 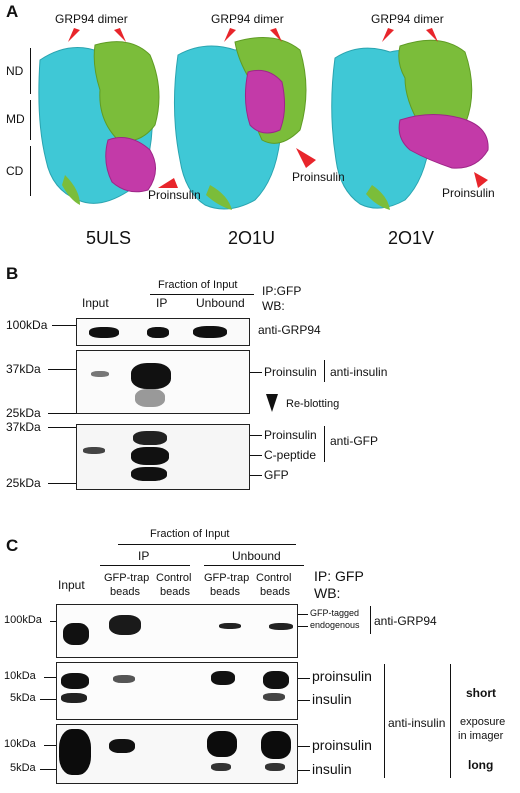 What do you see at coordinates (225, 592) in the screenshot?
I see `c-lane3-line2: beads` at bounding box center [225, 592].